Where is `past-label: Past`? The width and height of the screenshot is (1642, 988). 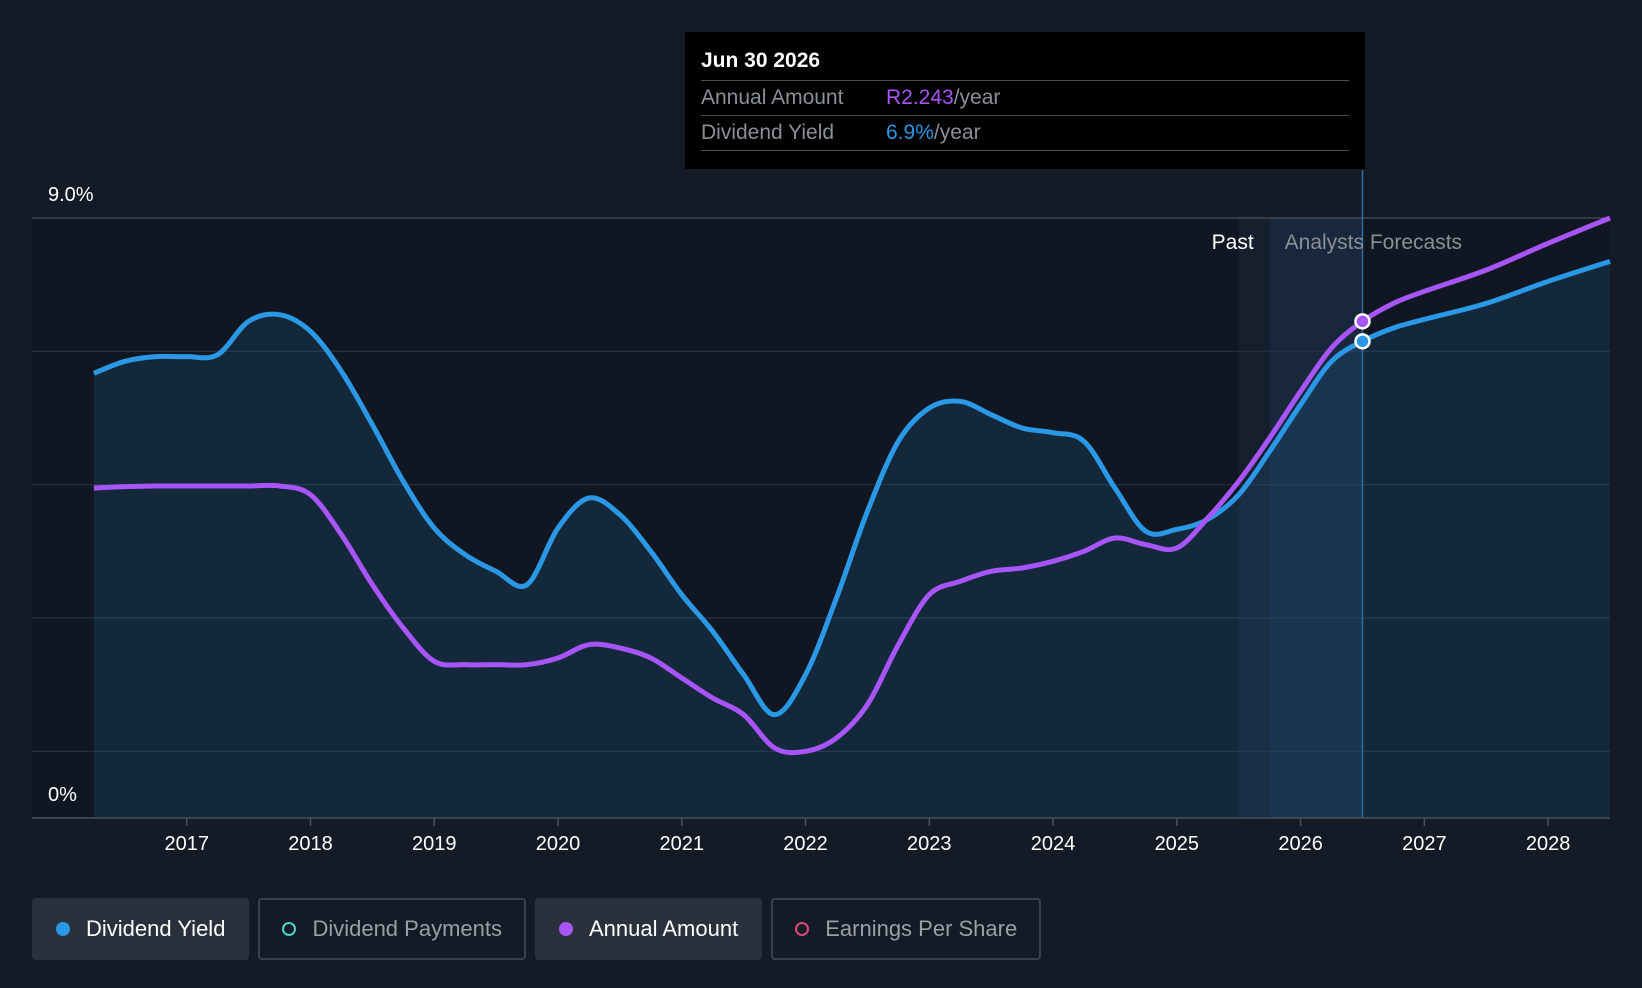
past-label: Past is located at coordinates (1233, 242).